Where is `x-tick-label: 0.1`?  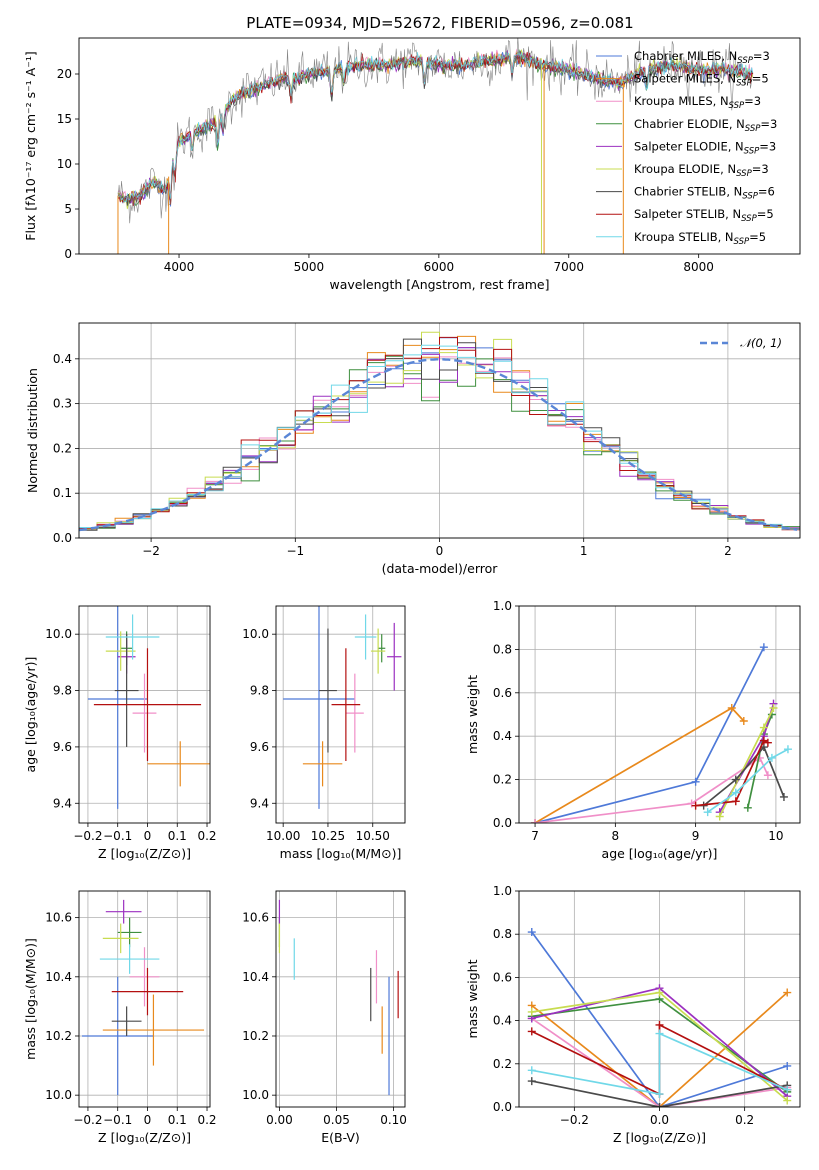 x-tick-label: 0.1 is located at coordinates (177, 836).